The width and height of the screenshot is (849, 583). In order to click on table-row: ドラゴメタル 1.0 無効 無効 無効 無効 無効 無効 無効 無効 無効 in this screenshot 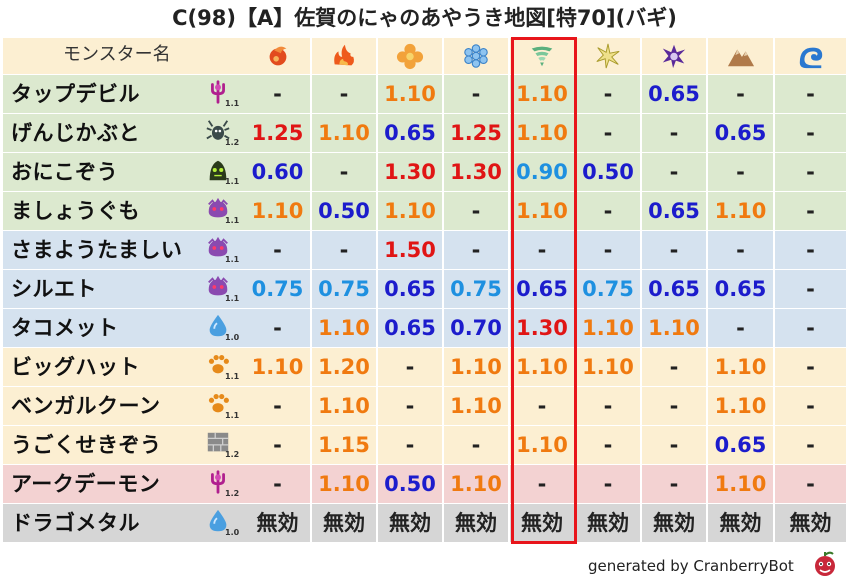, I will do `click(425, 523)`.